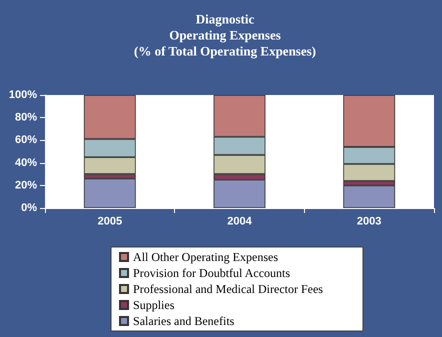 This screenshot has width=442, height=337. Describe the element at coordinates (154, 305) in the screenshot. I see `legend-label: Supplies` at that location.